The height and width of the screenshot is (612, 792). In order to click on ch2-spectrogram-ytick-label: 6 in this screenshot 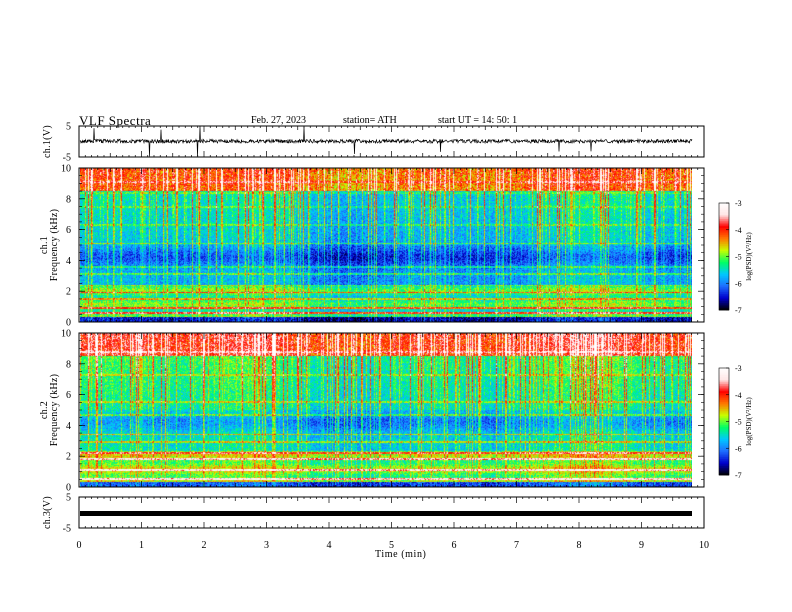, I will do `click(68, 395)`.